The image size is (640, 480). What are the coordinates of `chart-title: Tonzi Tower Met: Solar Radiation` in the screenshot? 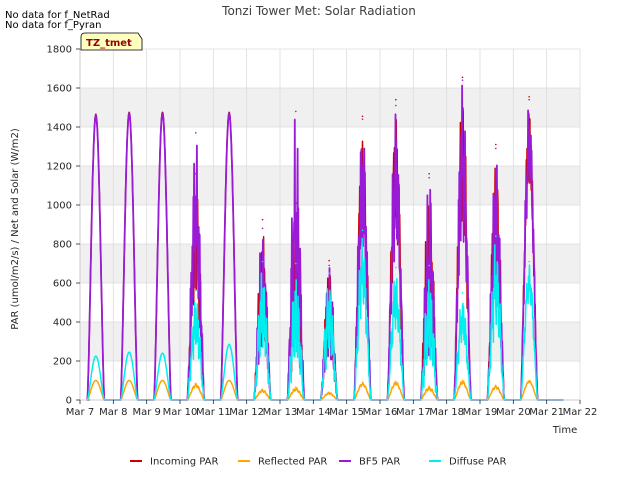 It's located at (318, 11).